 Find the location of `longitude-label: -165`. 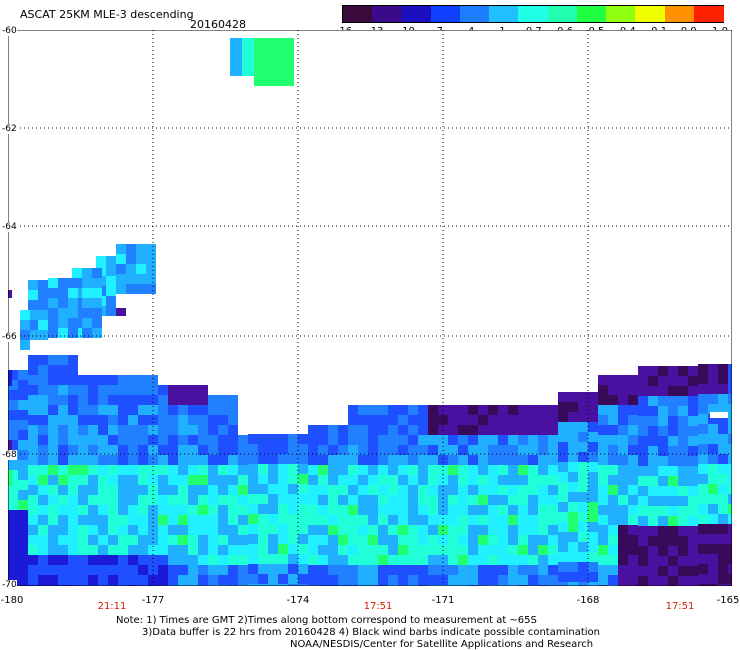

longitude-label: -165 is located at coordinates (728, 600).